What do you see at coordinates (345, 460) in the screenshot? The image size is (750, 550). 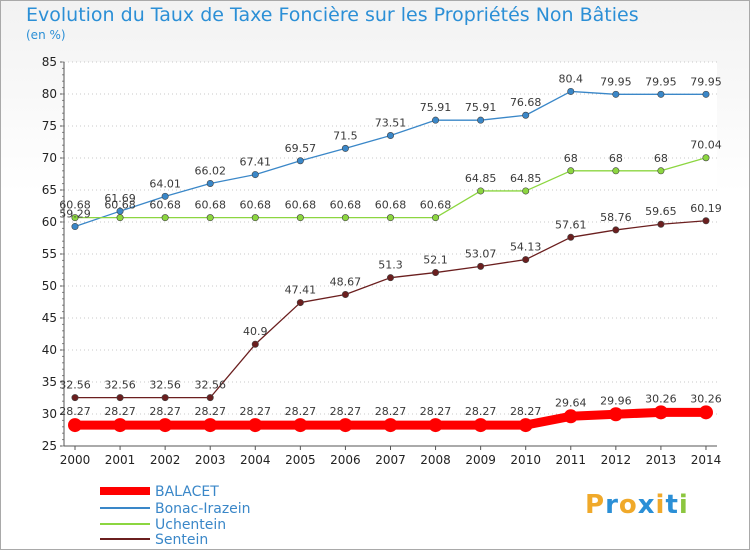 I see `x-tick-label: 2006` at bounding box center [345, 460].